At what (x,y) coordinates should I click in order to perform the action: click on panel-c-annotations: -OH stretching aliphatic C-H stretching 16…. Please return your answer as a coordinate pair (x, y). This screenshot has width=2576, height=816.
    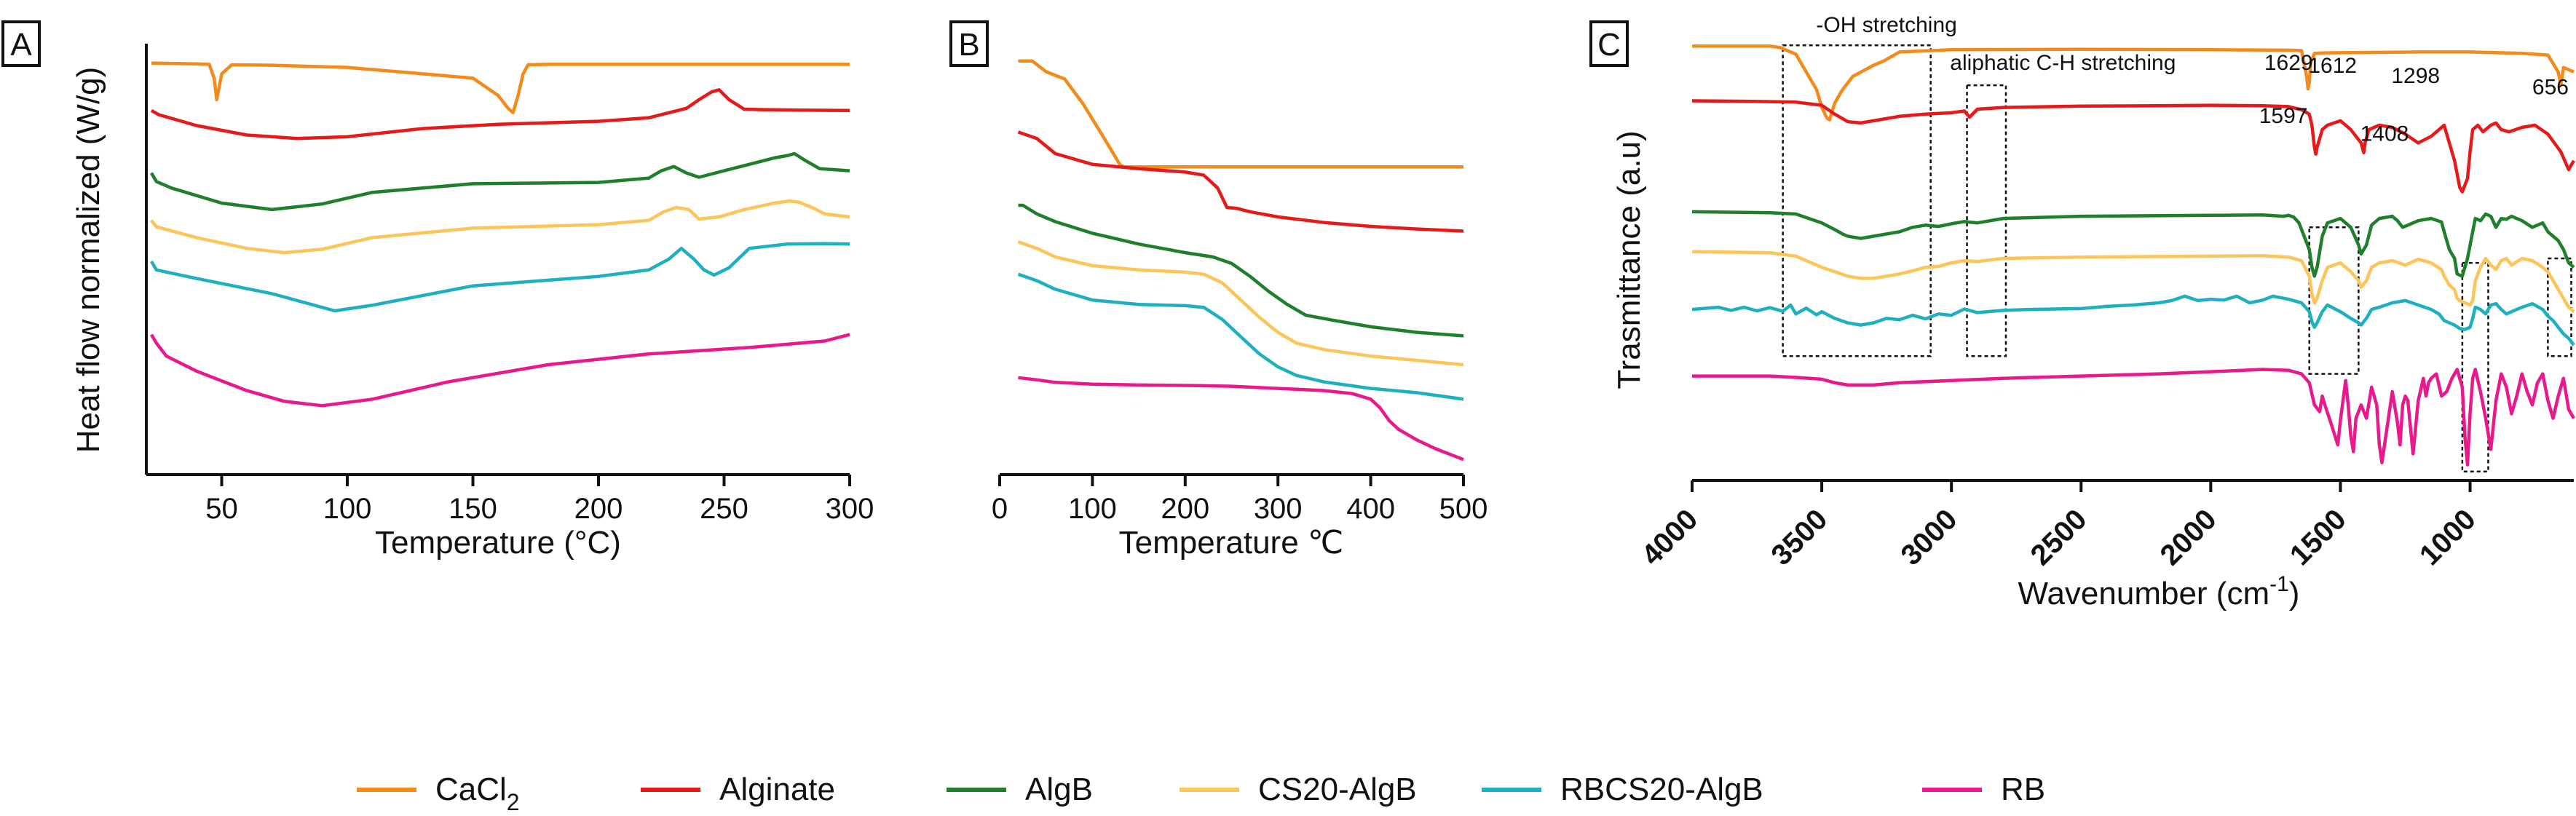
    Looking at the image, I should click on (2193, 79).